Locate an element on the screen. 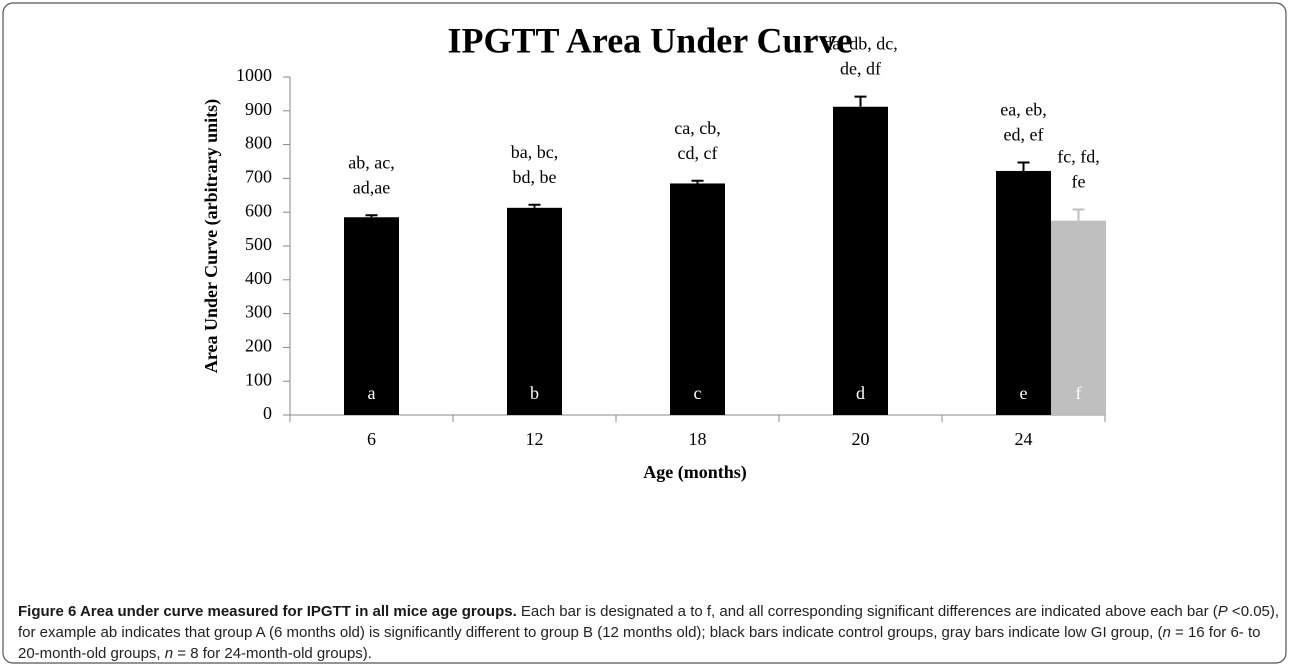 This screenshot has width=1290, height=668. x-tick-label: 24 is located at coordinates (1024, 439).